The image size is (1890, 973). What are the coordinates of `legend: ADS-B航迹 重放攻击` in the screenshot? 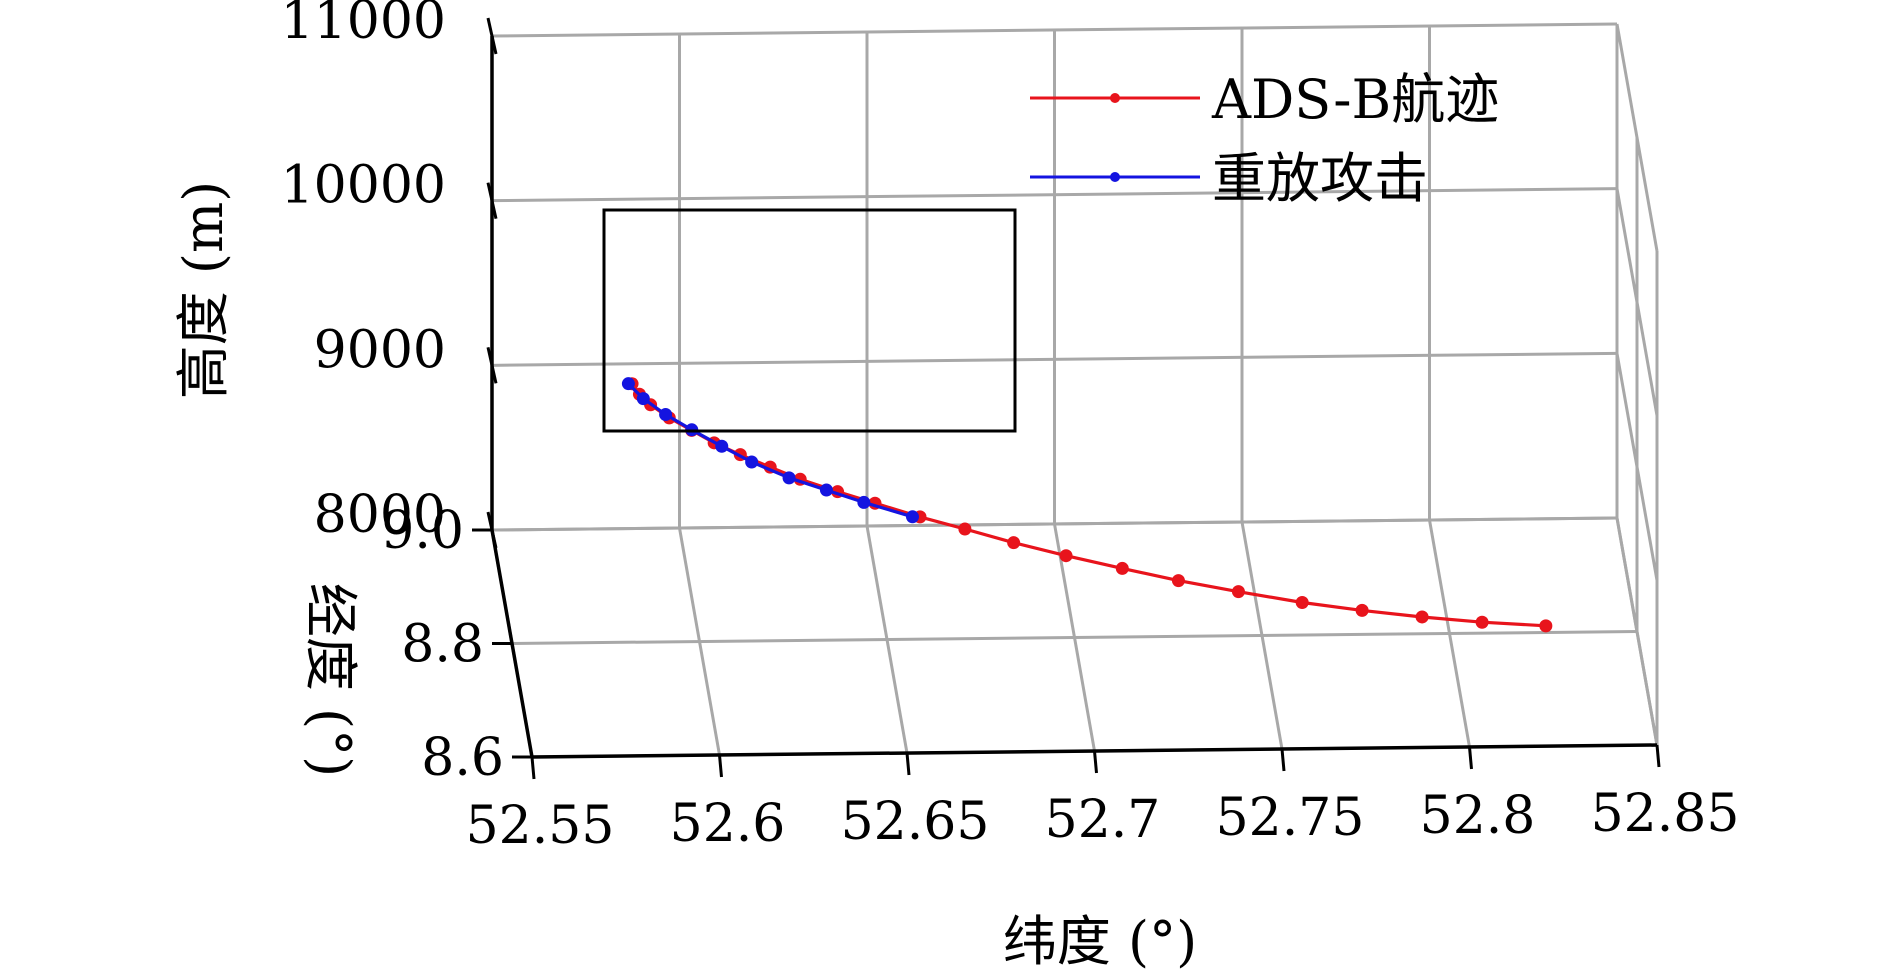 It's located at (1264, 139).